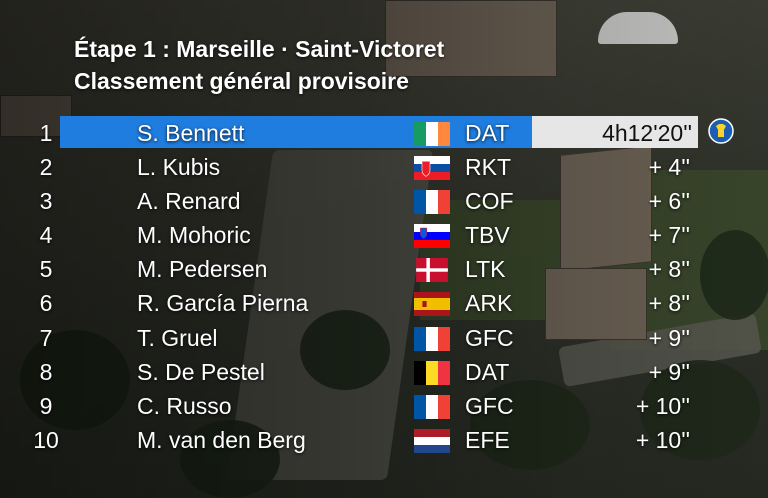  I want to click on rider-name: S. Bennett, so click(191, 133).